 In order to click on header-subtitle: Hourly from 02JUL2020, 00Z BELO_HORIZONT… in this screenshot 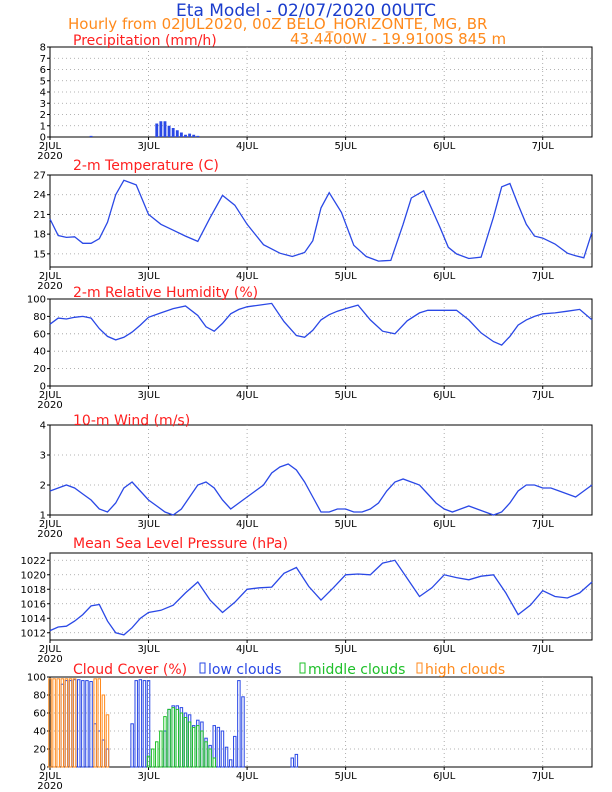, I will do `click(277, 24)`.